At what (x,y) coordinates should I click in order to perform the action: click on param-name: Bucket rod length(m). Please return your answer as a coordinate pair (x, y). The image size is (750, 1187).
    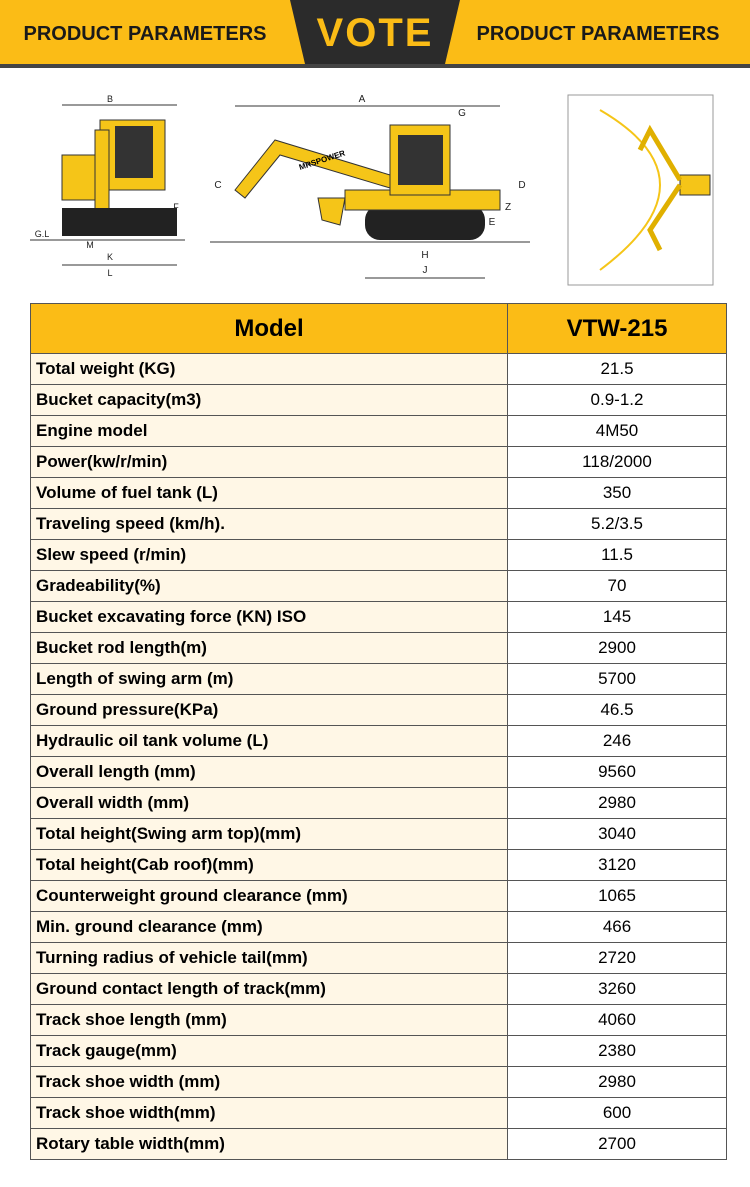
    Looking at the image, I should click on (269, 648).